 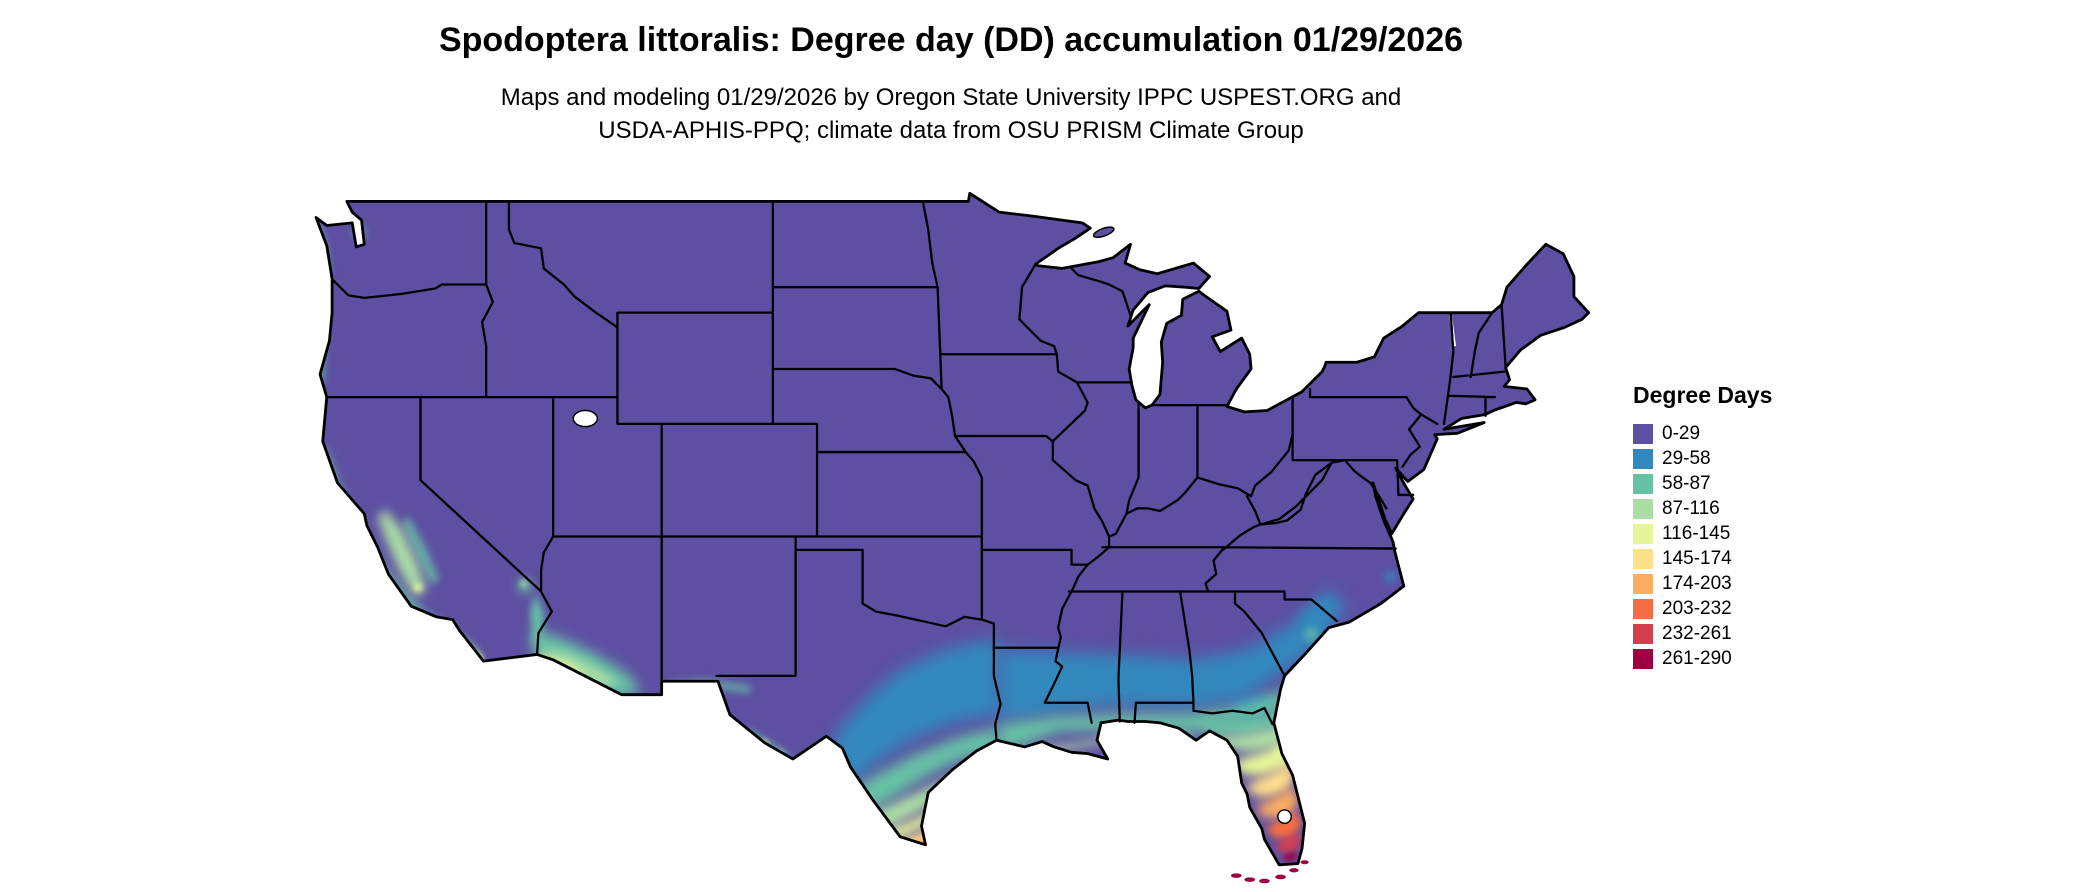 I want to click on legend-row: 174-203, so click(x=1702, y=583).